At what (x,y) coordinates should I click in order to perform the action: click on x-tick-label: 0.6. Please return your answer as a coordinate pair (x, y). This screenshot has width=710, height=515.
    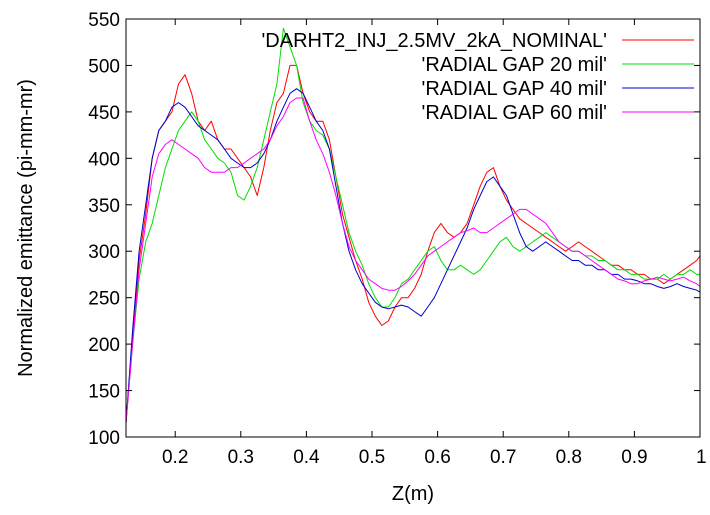
    Looking at the image, I should click on (437, 457).